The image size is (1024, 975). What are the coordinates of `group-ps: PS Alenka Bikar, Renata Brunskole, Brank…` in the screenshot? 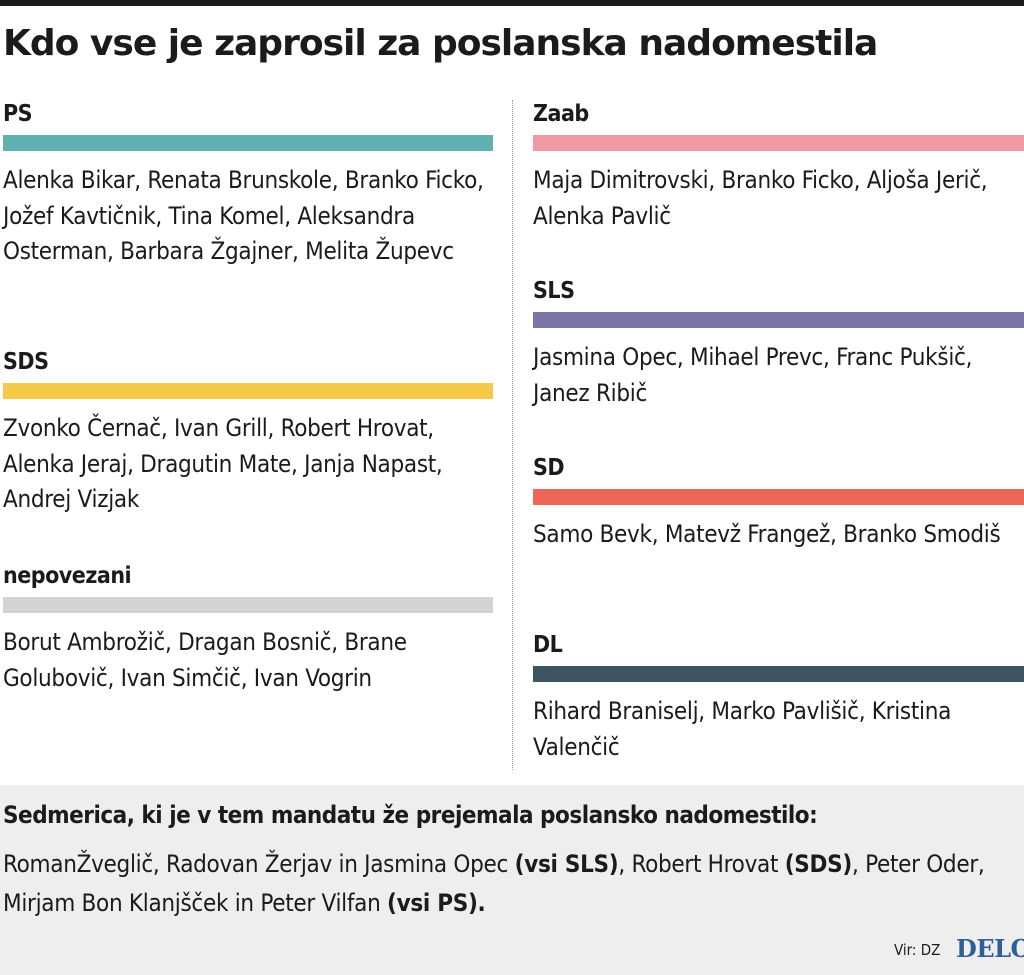 It's located at (248, 185).